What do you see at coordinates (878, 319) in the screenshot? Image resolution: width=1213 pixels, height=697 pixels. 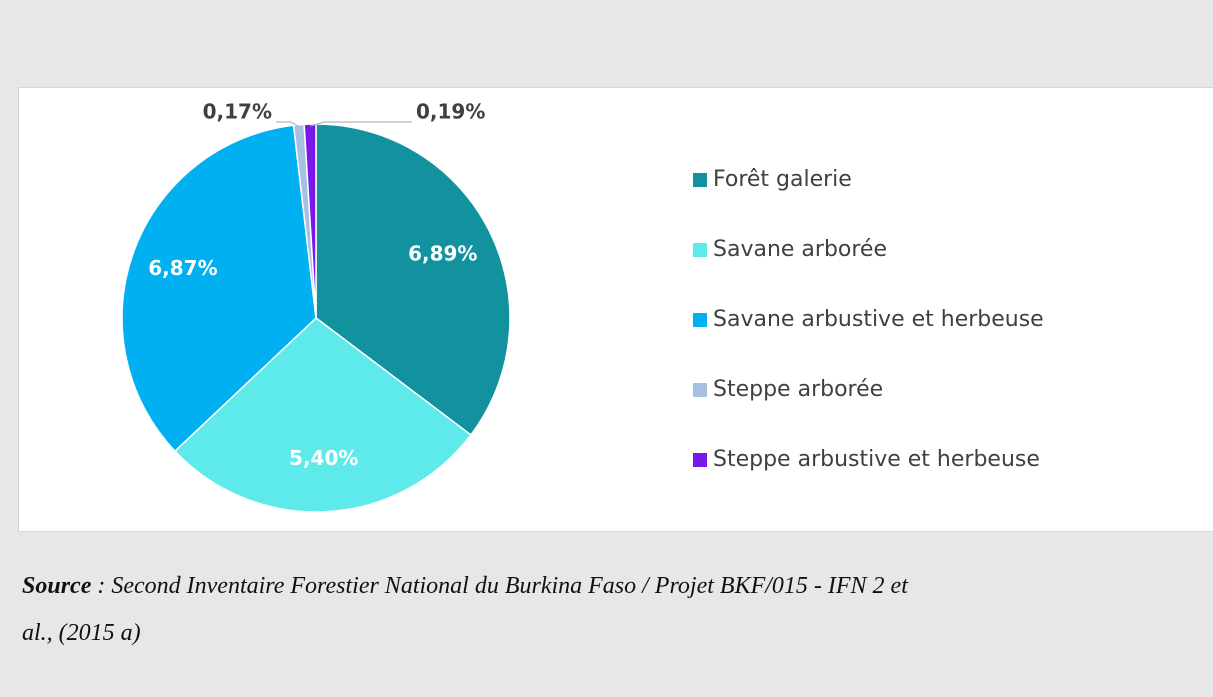 I see `legend-label: Savane arbustive et herbeuse` at bounding box center [878, 319].